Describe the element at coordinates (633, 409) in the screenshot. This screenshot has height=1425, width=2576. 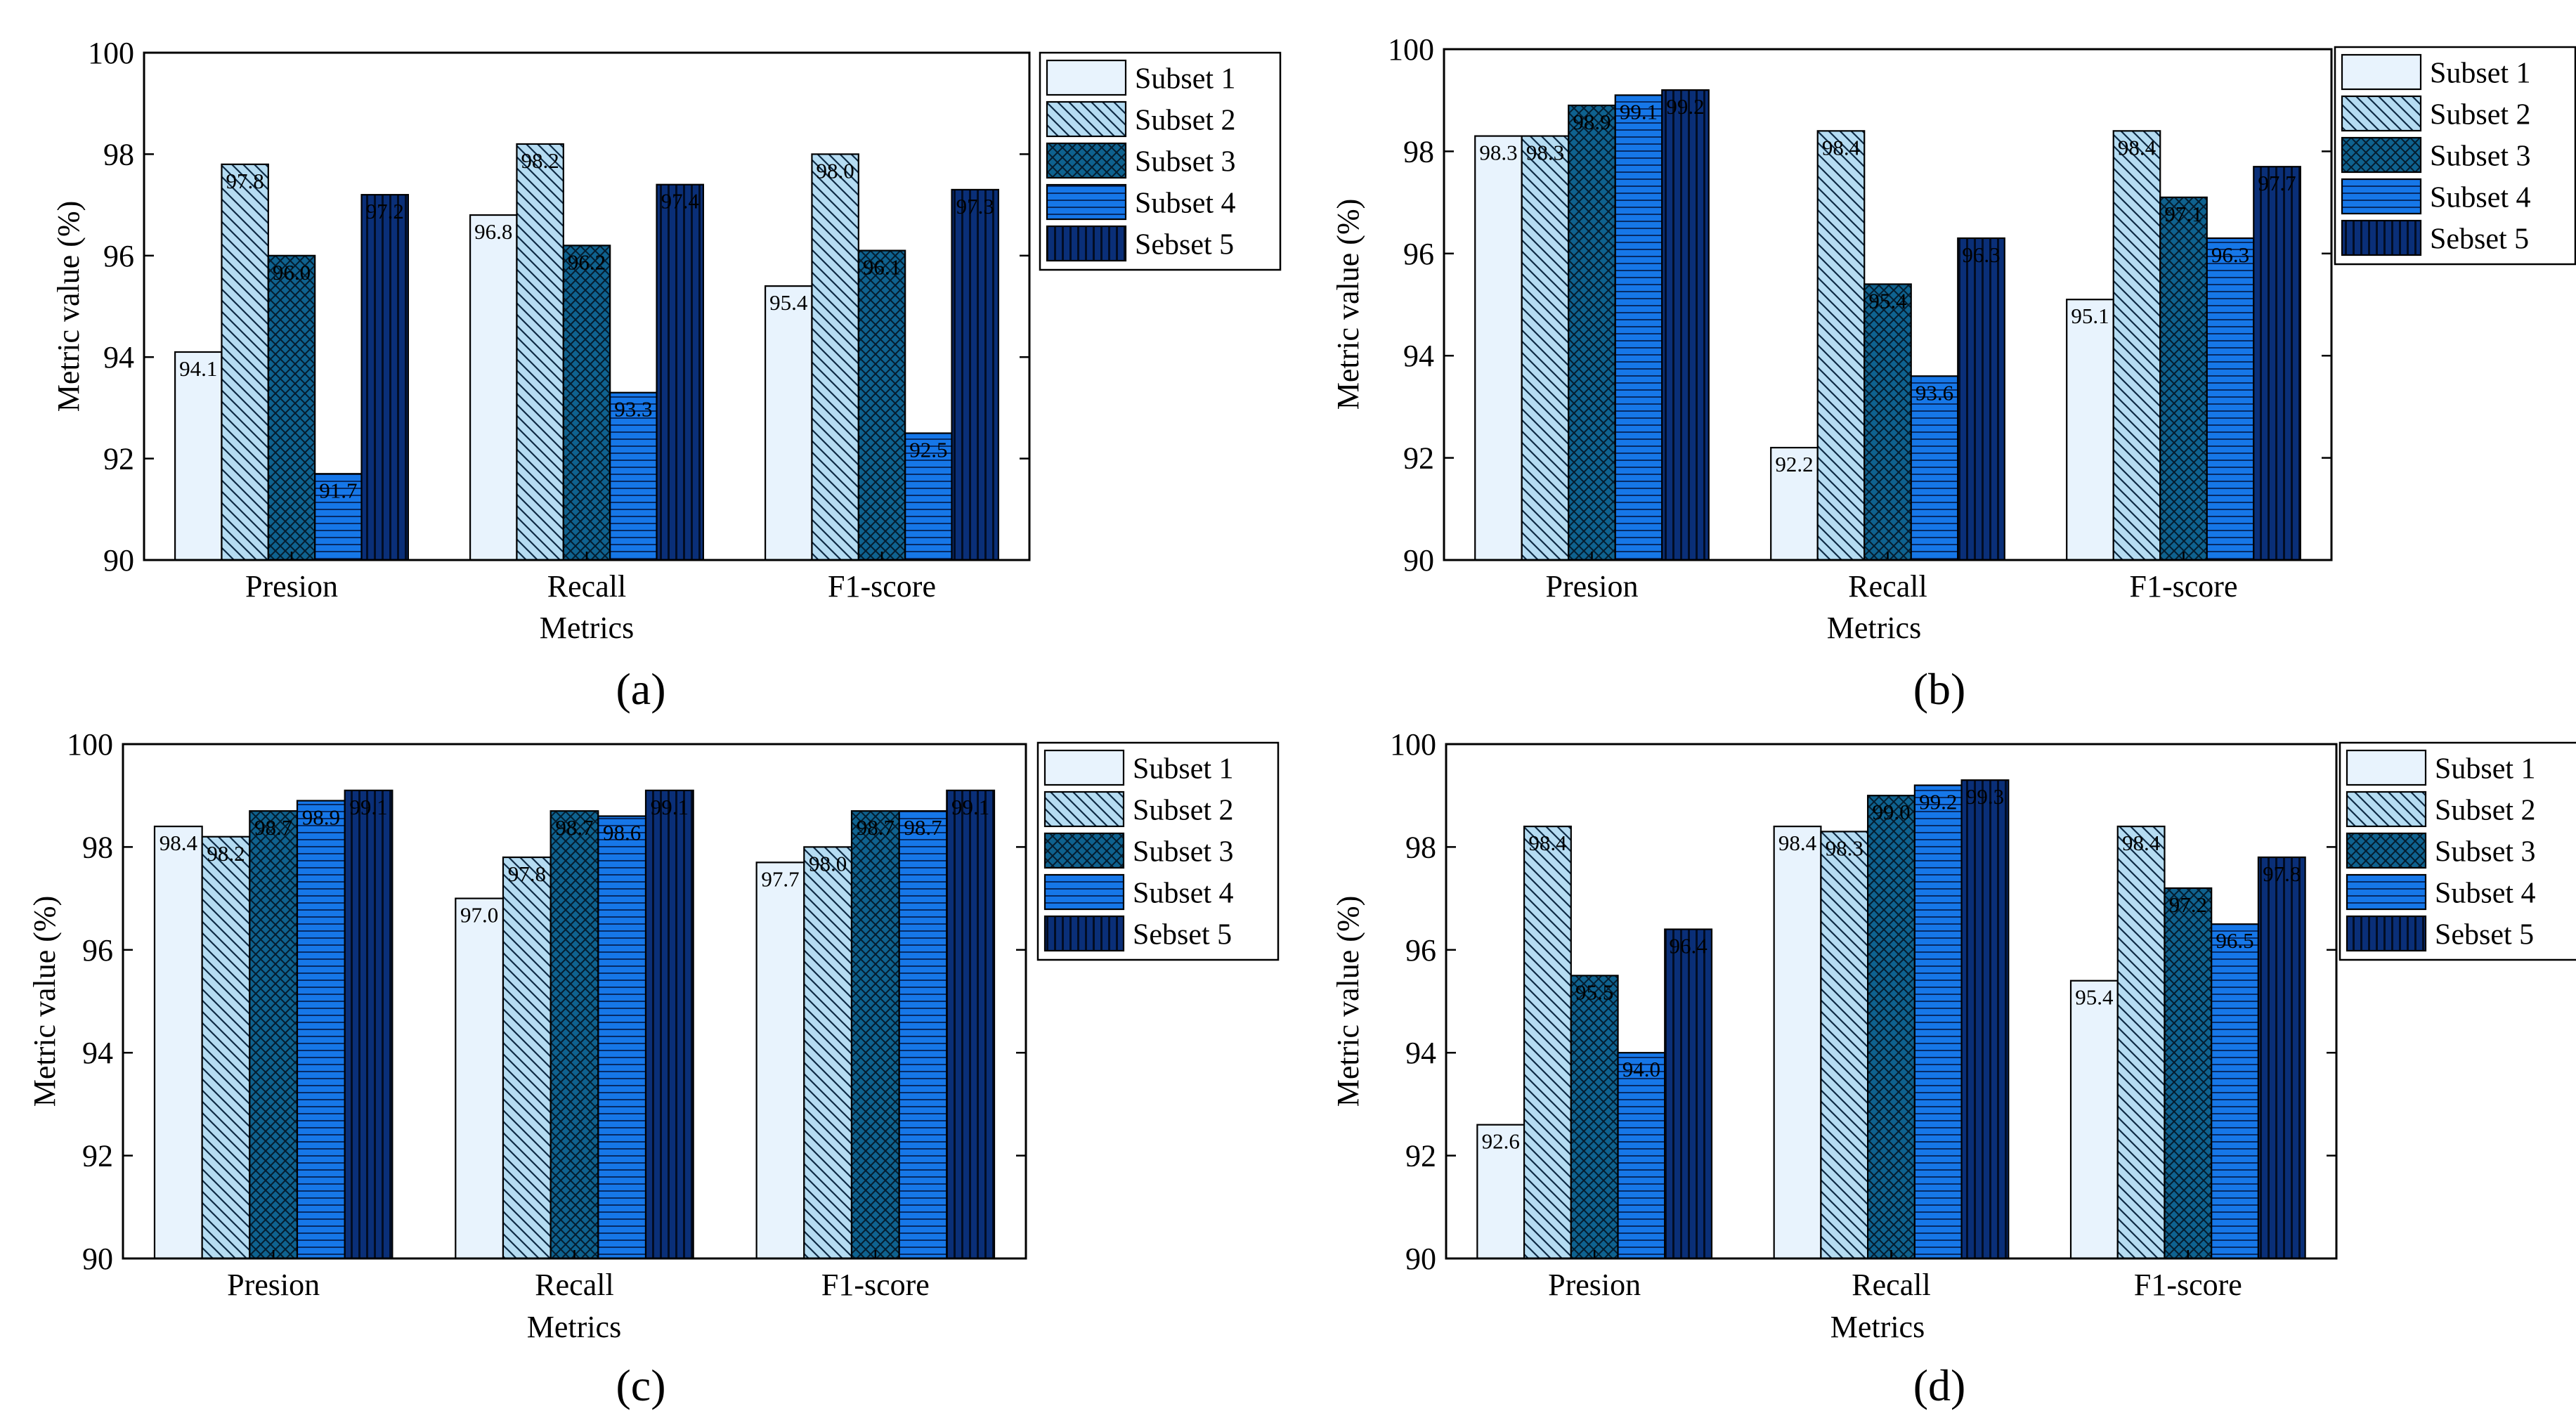
I see `data-label: 93.3` at that location.